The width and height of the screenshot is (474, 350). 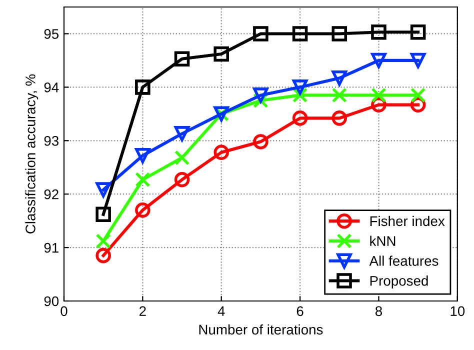 What do you see at coordinates (407, 221) in the screenshot?
I see `legend-label: Fisher index` at bounding box center [407, 221].